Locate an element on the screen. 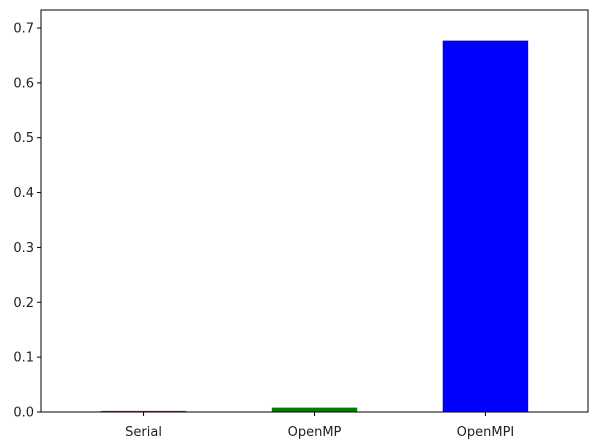  y-tick-label: 0.2 is located at coordinates (23, 303).